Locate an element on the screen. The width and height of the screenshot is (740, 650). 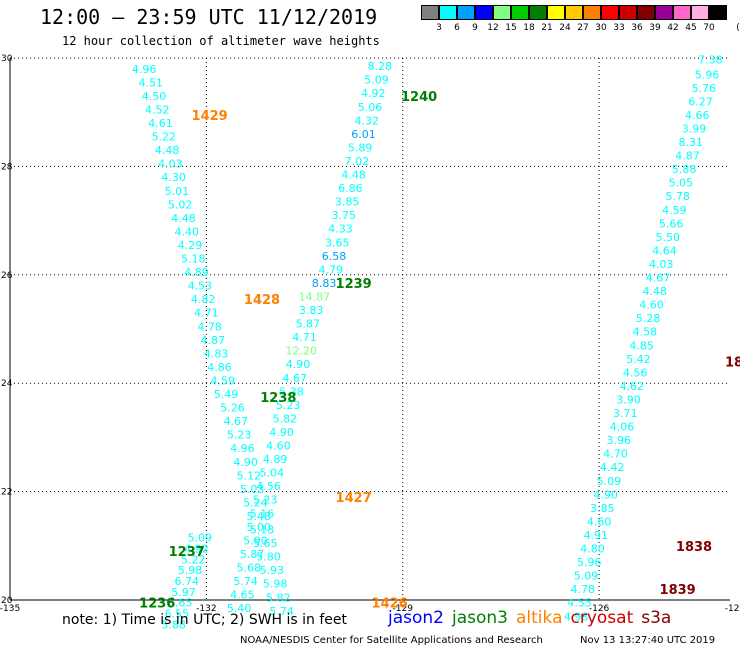
wave-height-value: 4.80 is located at coordinates (592, 549).